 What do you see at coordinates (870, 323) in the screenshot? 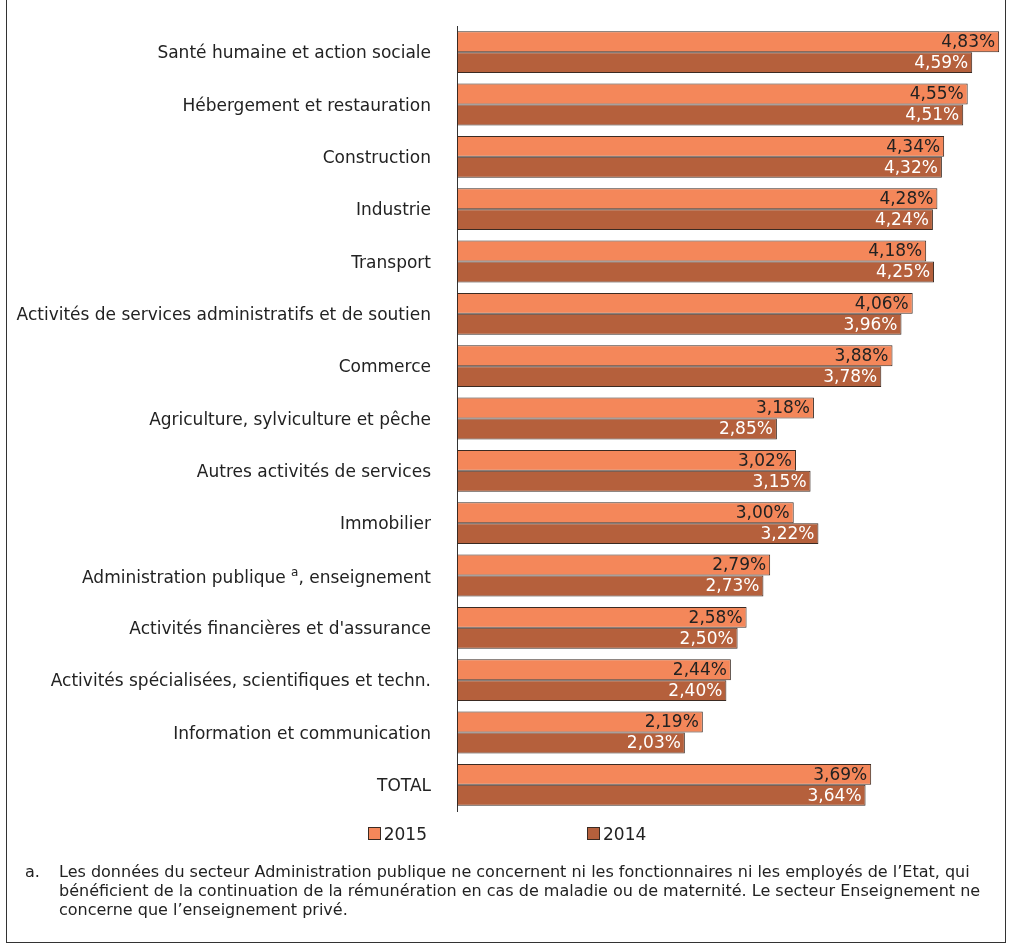
I see `data-label: 3,96%` at bounding box center [870, 323].